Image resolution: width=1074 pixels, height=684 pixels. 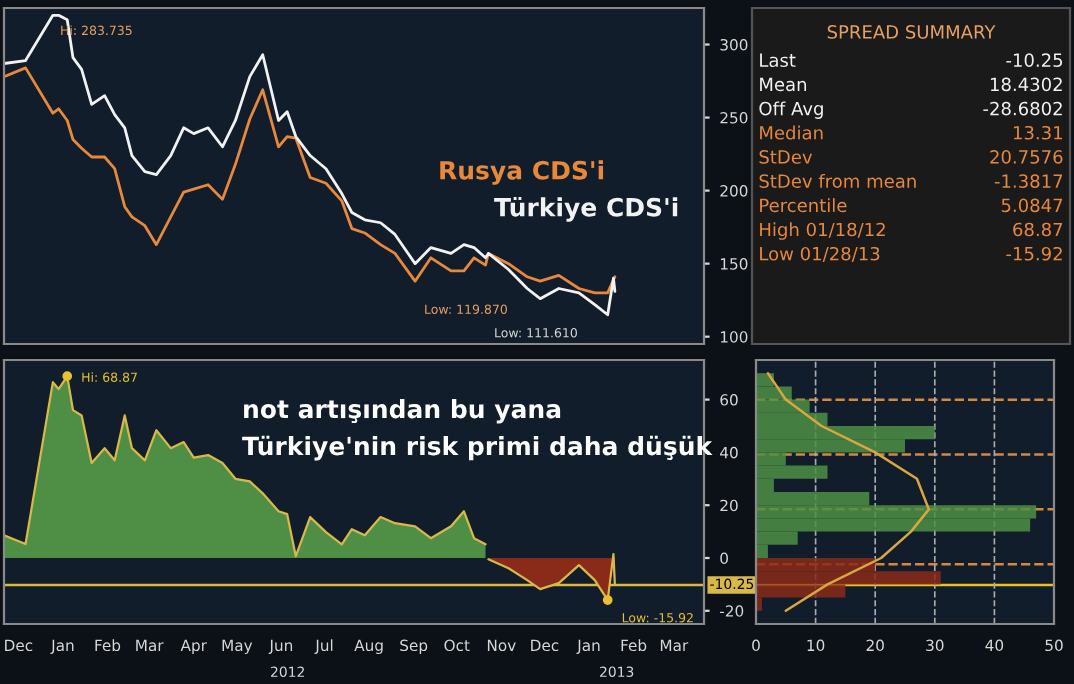 I want to click on series-label: Türkiye CDS'i, so click(x=586, y=209).